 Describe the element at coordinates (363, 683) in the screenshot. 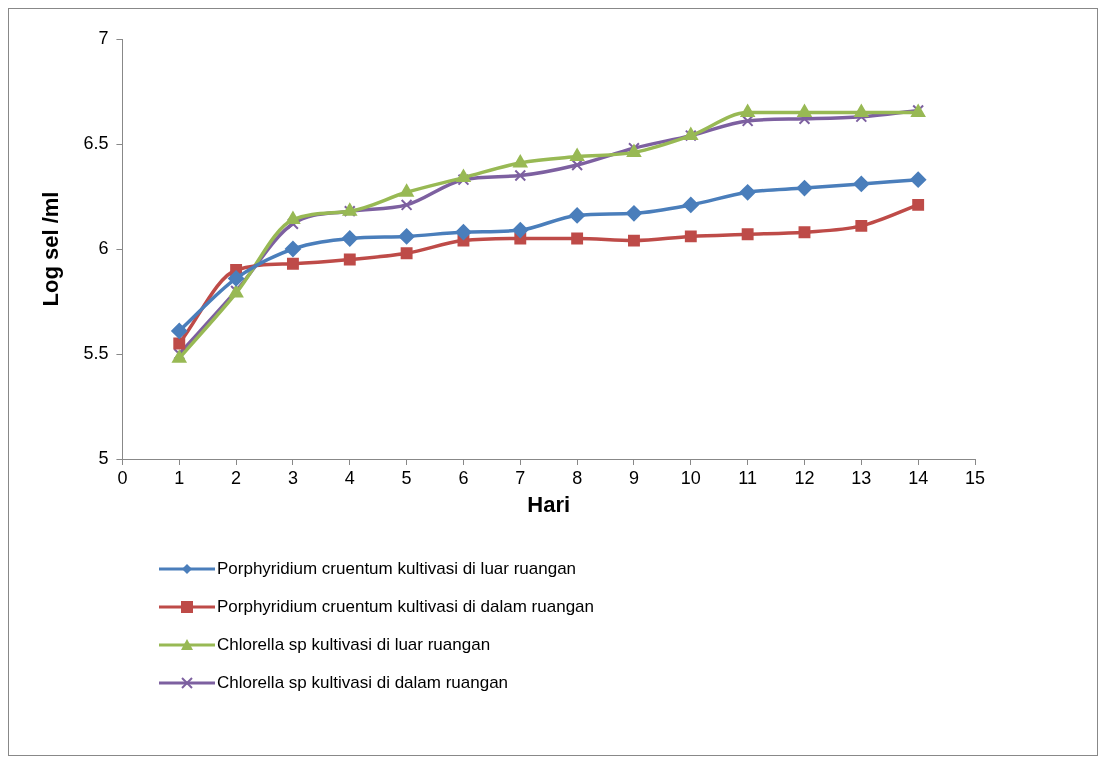

I see `legend-label: Chlorella sp kultivasi di dalam ruangan` at that location.